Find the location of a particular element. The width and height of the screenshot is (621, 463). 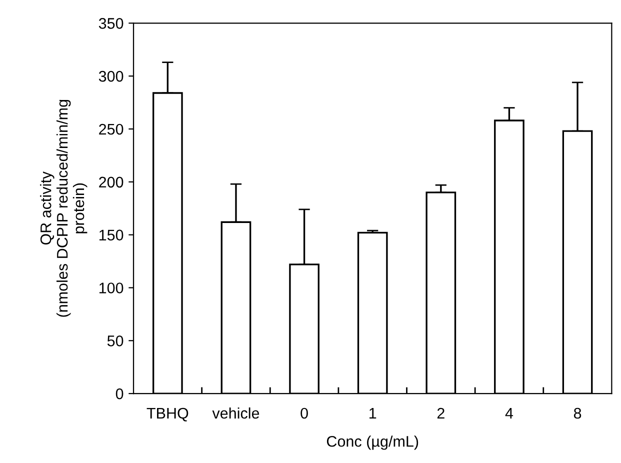

y-axis-title: QR activity (nmoles DCPIP reduced/min/mg protein) is located at coordinates (64, 208).